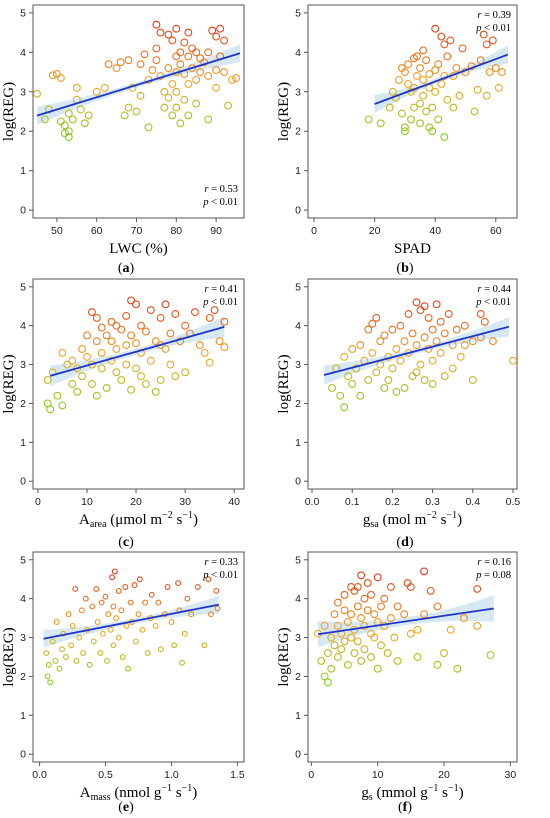 The height and width of the screenshot is (818, 550). What do you see at coordinates (171, 775) in the screenshot?
I see `x-tick-label: 1.0` at bounding box center [171, 775].